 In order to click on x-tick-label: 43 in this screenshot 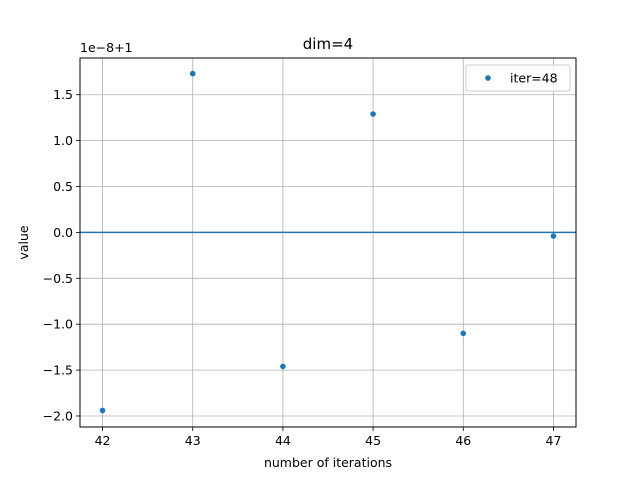, I will do `click(193, 440)`.